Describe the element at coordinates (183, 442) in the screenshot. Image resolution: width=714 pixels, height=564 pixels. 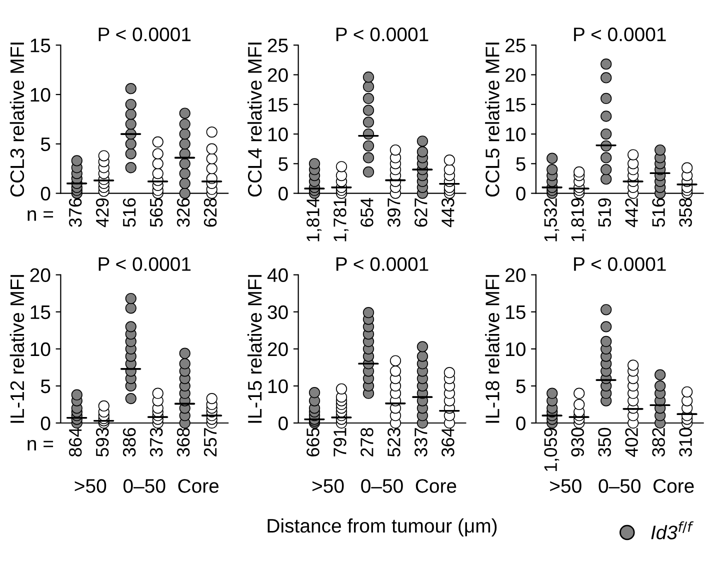
I see `x-tick-label: 368` at that location.